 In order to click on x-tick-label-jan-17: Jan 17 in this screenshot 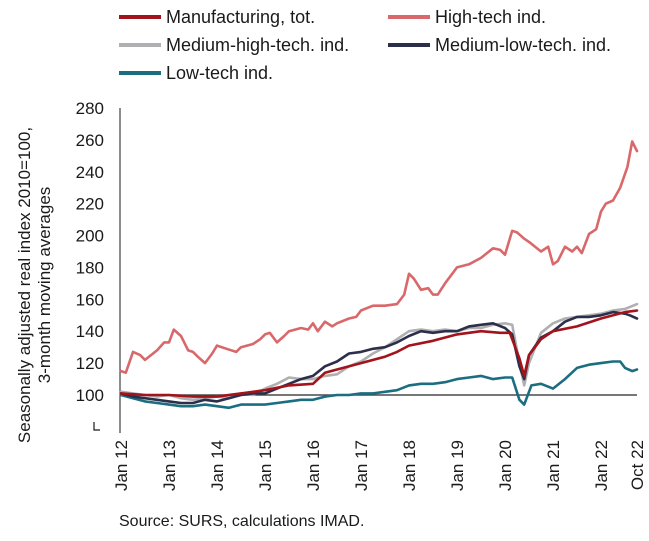, I will do `click(361, 465)`.